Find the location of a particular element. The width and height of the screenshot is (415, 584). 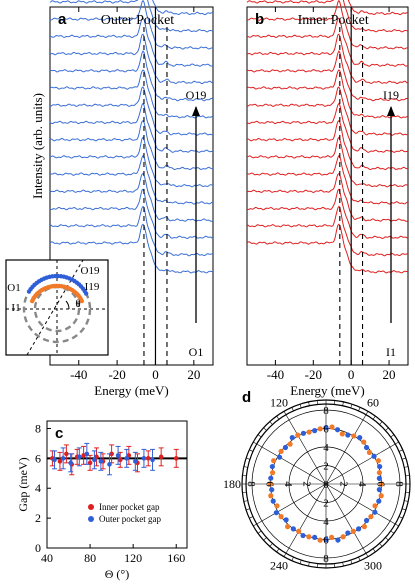

inset-label-o19: O19 is located at coordinates (90, 271).